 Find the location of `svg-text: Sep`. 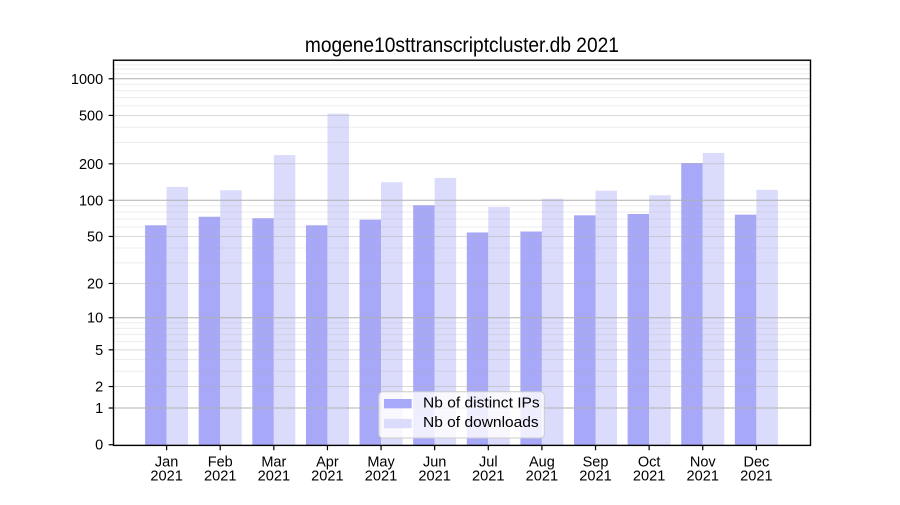

svg-text: Sep is located at coordinates (596, 463).